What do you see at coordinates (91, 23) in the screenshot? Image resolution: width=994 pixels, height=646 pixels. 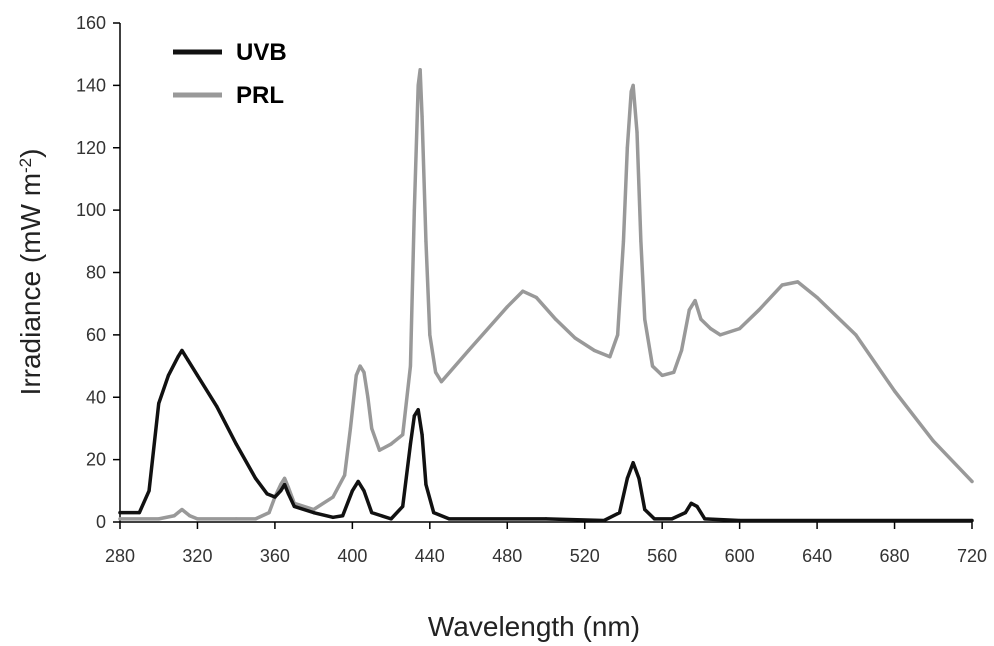 I see `y-tick-label: 160` at bounding box center [91, 23].